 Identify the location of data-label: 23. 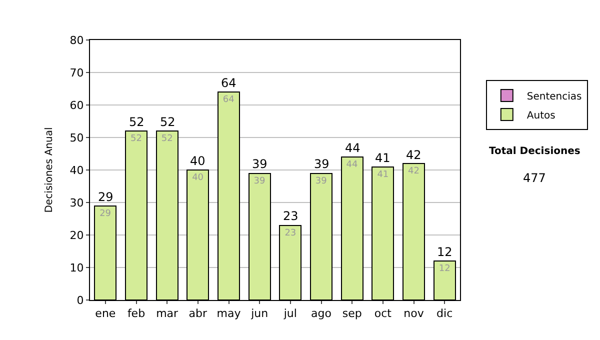
(290, 233).